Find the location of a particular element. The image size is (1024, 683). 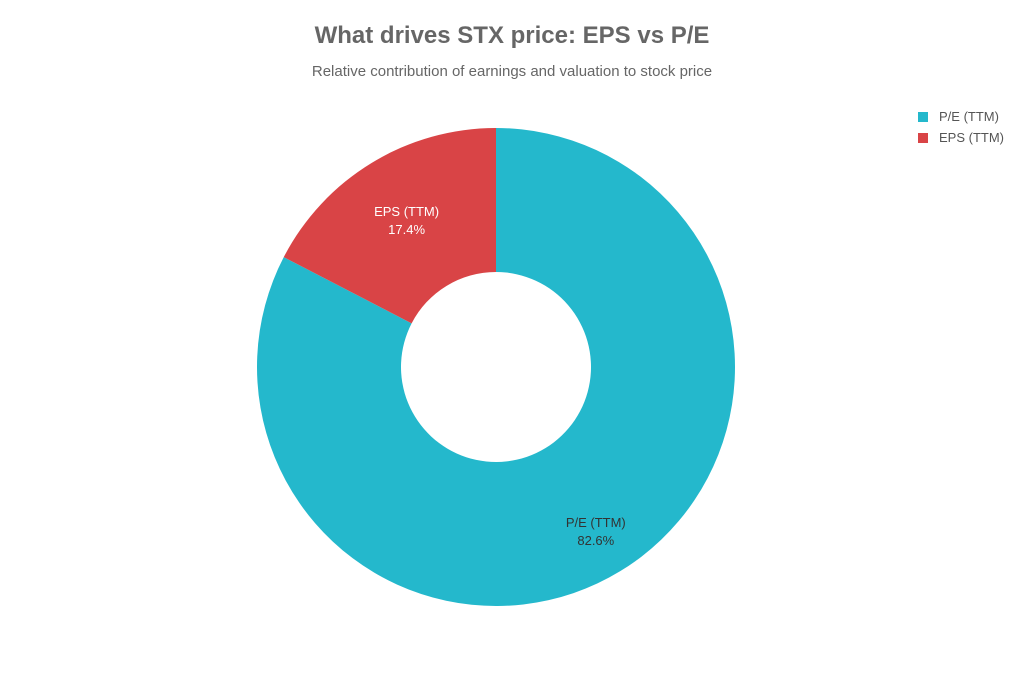

chart-legend: P/E (TTM) EPS (TTM) is located at coordinates (961, 127).